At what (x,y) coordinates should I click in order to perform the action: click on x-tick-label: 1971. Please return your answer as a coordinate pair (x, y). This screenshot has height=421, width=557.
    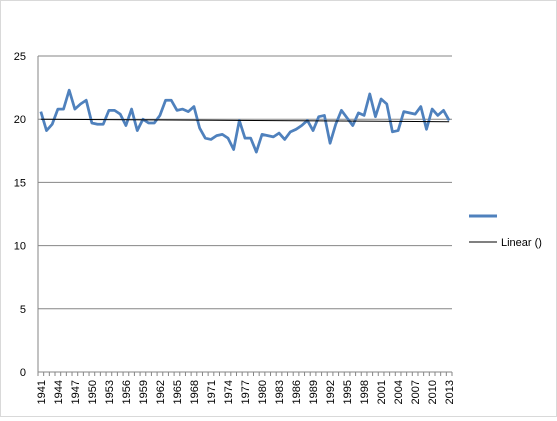
    Looking at the image, I should click on (212, 392).